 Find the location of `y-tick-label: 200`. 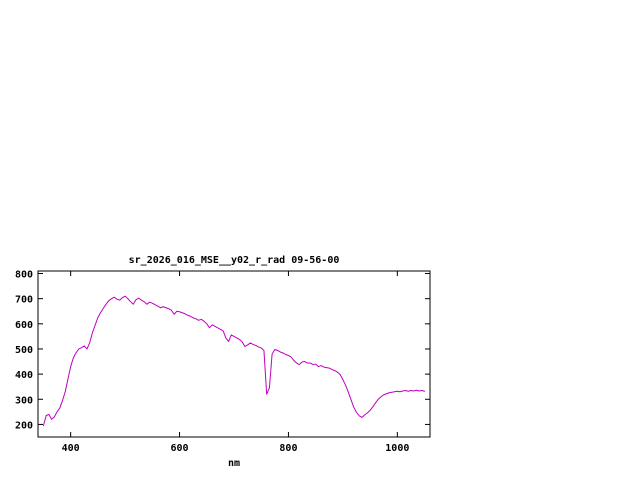

y-tick-label: 200 is located at coordinates (24, 425).